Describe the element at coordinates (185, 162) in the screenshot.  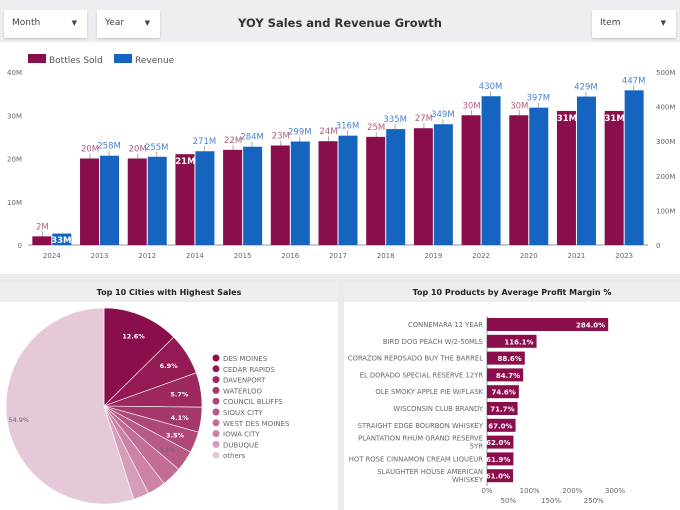
I see `bottles-label: 21M` at that location.